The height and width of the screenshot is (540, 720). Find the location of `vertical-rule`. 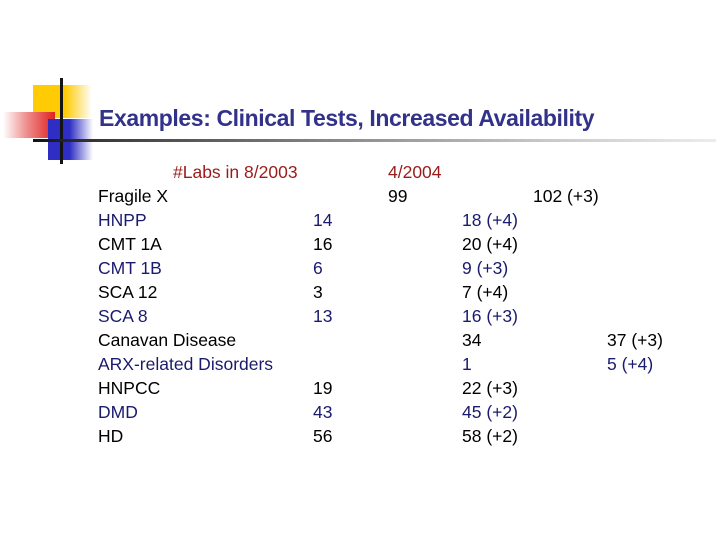

vertical-rule is located at coordinates (61, 121).